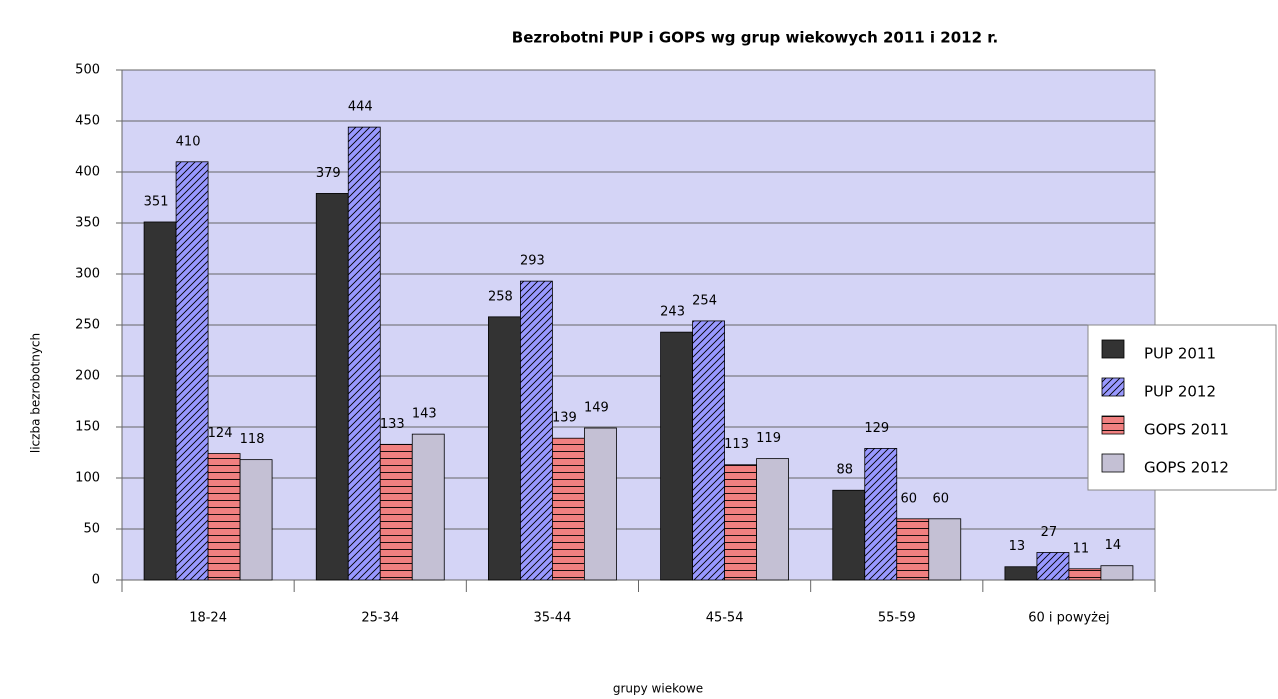 This screenshot has width=1278, height=699. Describe the element at coordinates (658, 689) in the screenshot. I see `x-axis-title: grupy wiekowe` at that location.